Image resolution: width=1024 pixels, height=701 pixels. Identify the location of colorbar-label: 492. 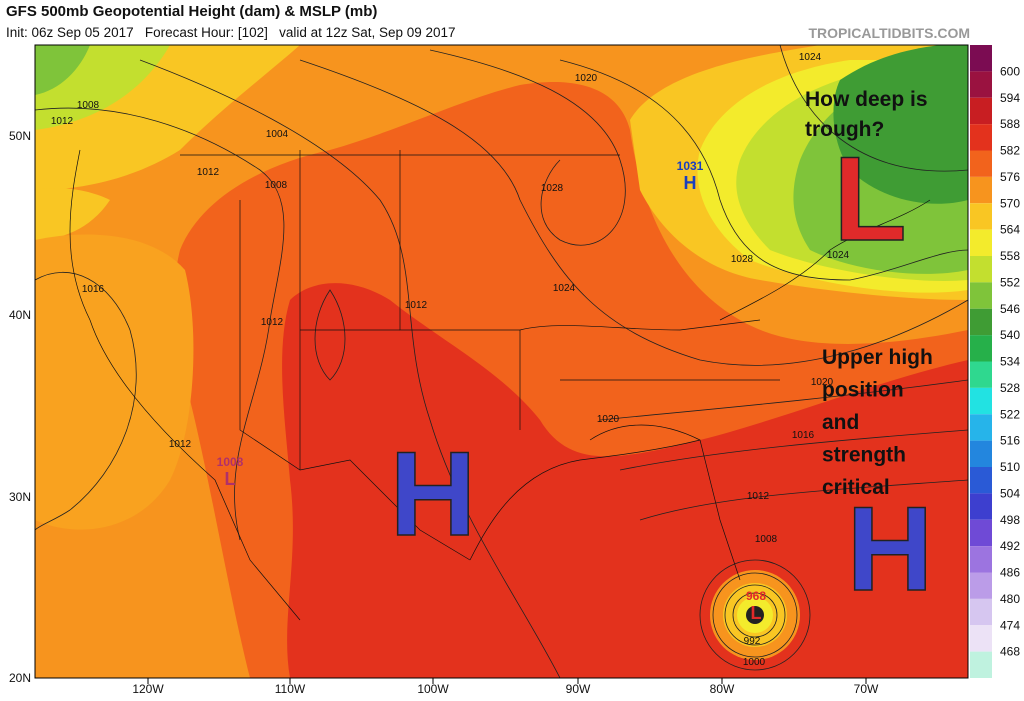
(1010, 546).